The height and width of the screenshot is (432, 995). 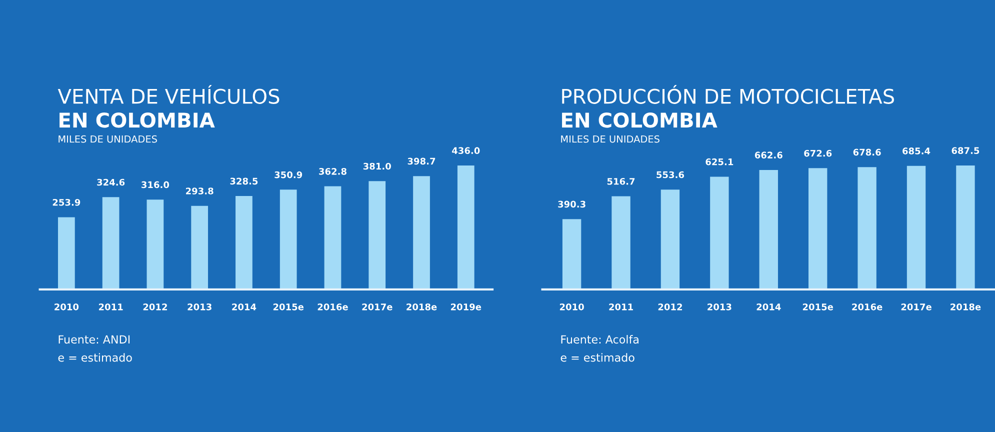 I want to click on data-label: 293.8, so click(x=200, y=191).